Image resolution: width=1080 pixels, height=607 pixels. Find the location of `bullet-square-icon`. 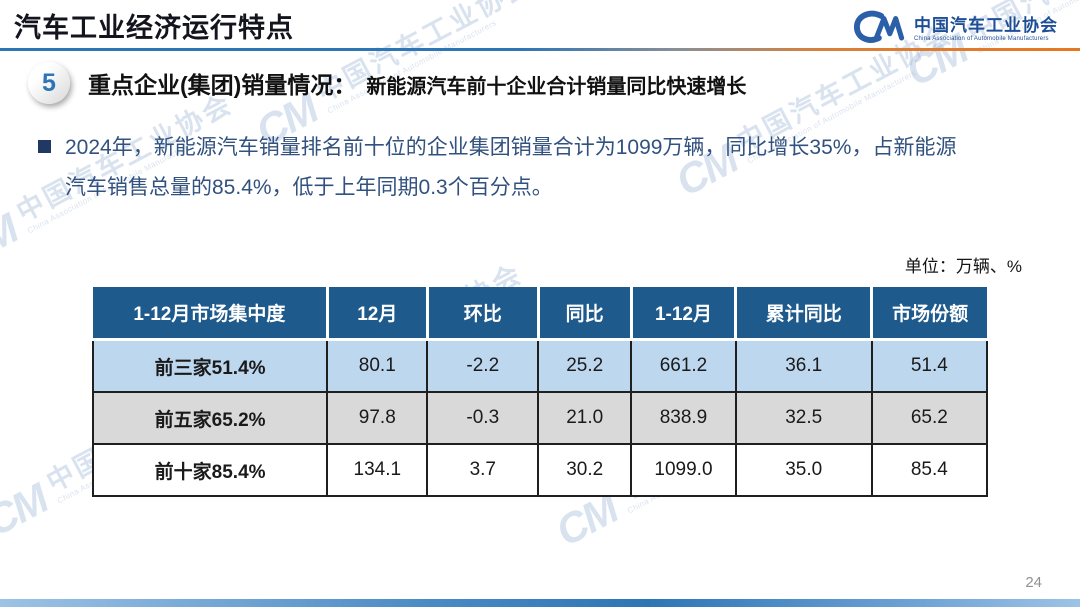

bullet-square-icon is located at coordinates (44, 146).